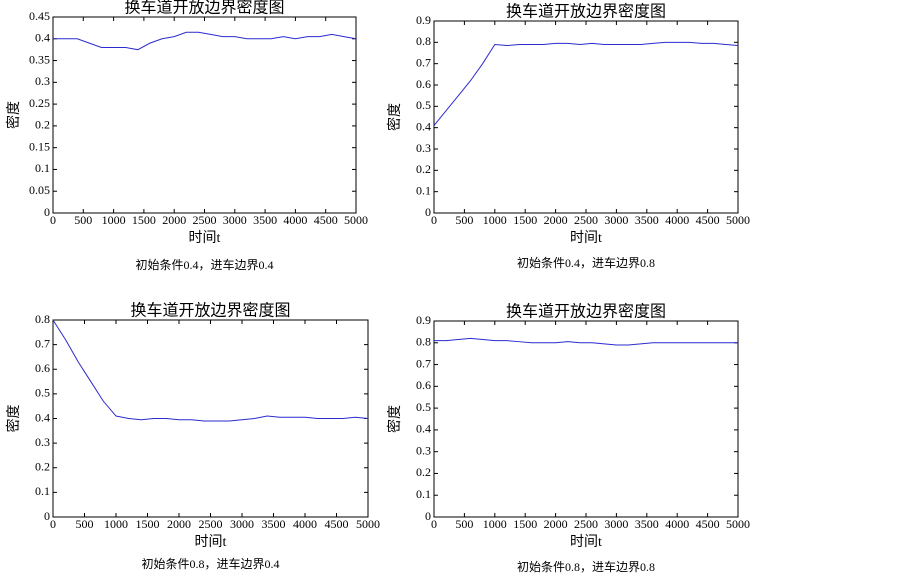  Describe the element at coordinates (39, 190) in the screenshot. I see `y-tick-label: 0.05` at that location.